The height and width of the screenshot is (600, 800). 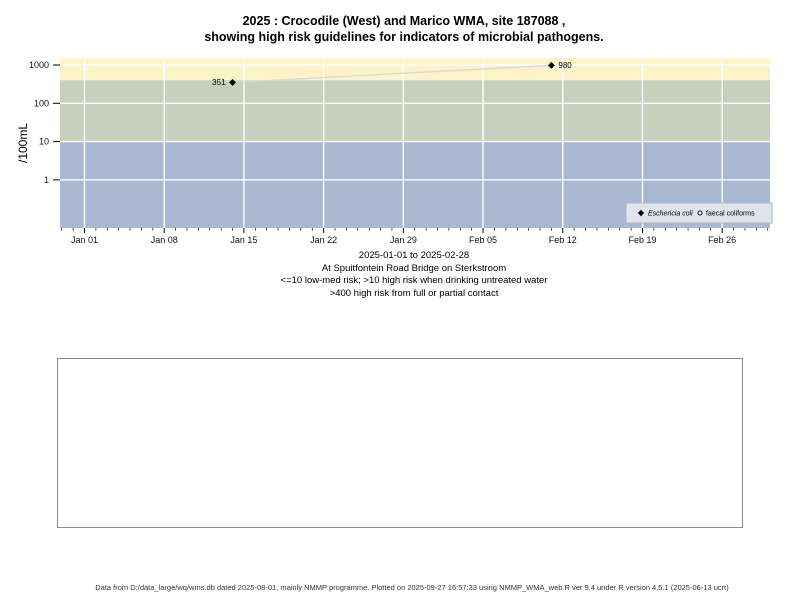 I want to click on data-point-label: 351, so click(x=219, y=82).